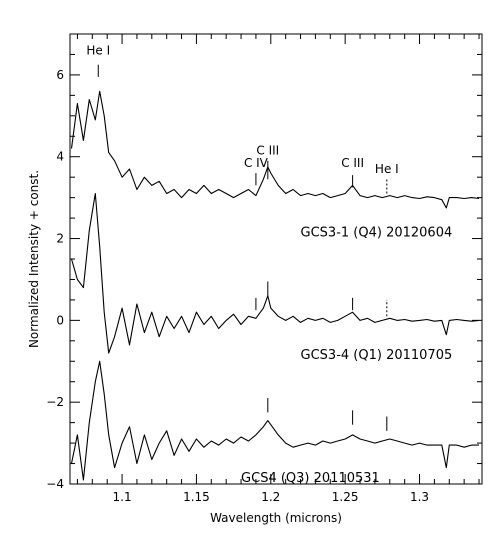 This screenshot has width=500, height=542. What do you see at coordinates (377, 233) in the screenshot?
I see `spectrum-label-1: GCS3-1 (Q4) 20120604` at bounding box center [377, 233].